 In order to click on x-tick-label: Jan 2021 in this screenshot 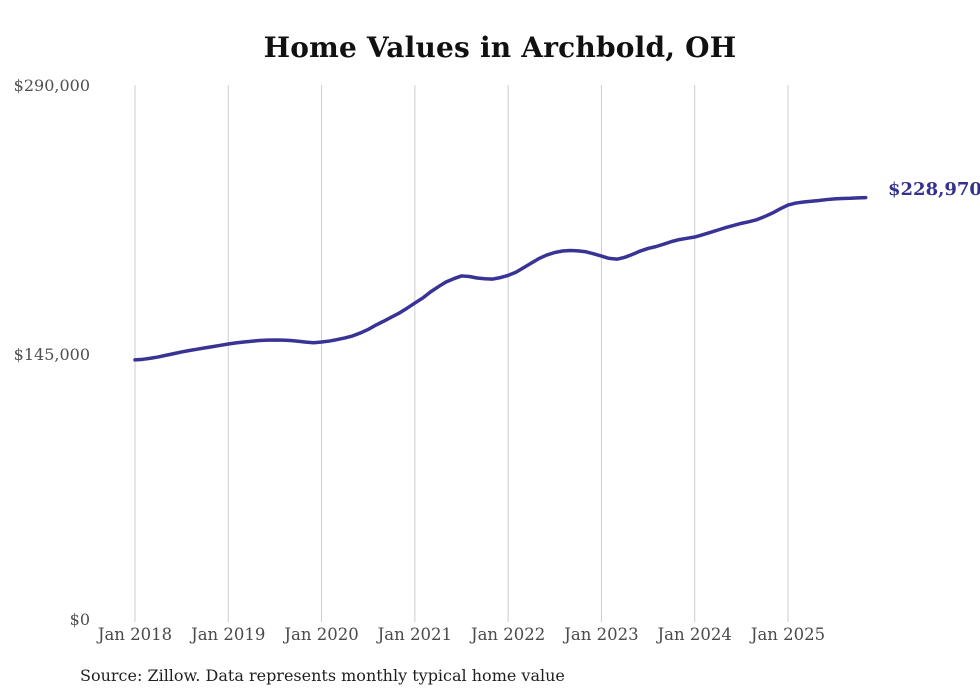, I will do `click(414, 634)`.